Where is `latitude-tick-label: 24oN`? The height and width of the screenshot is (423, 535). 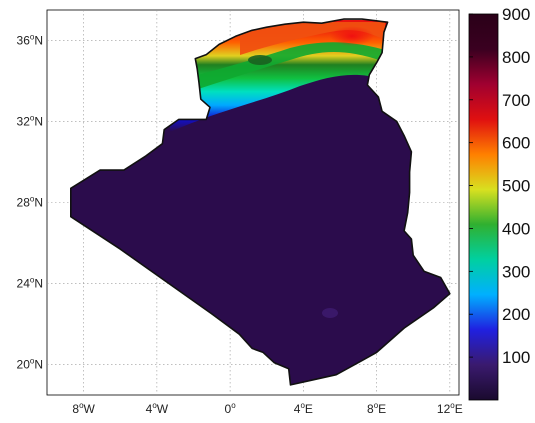 latitude-tick-label: 24oN is located at coordinates (30, 283).